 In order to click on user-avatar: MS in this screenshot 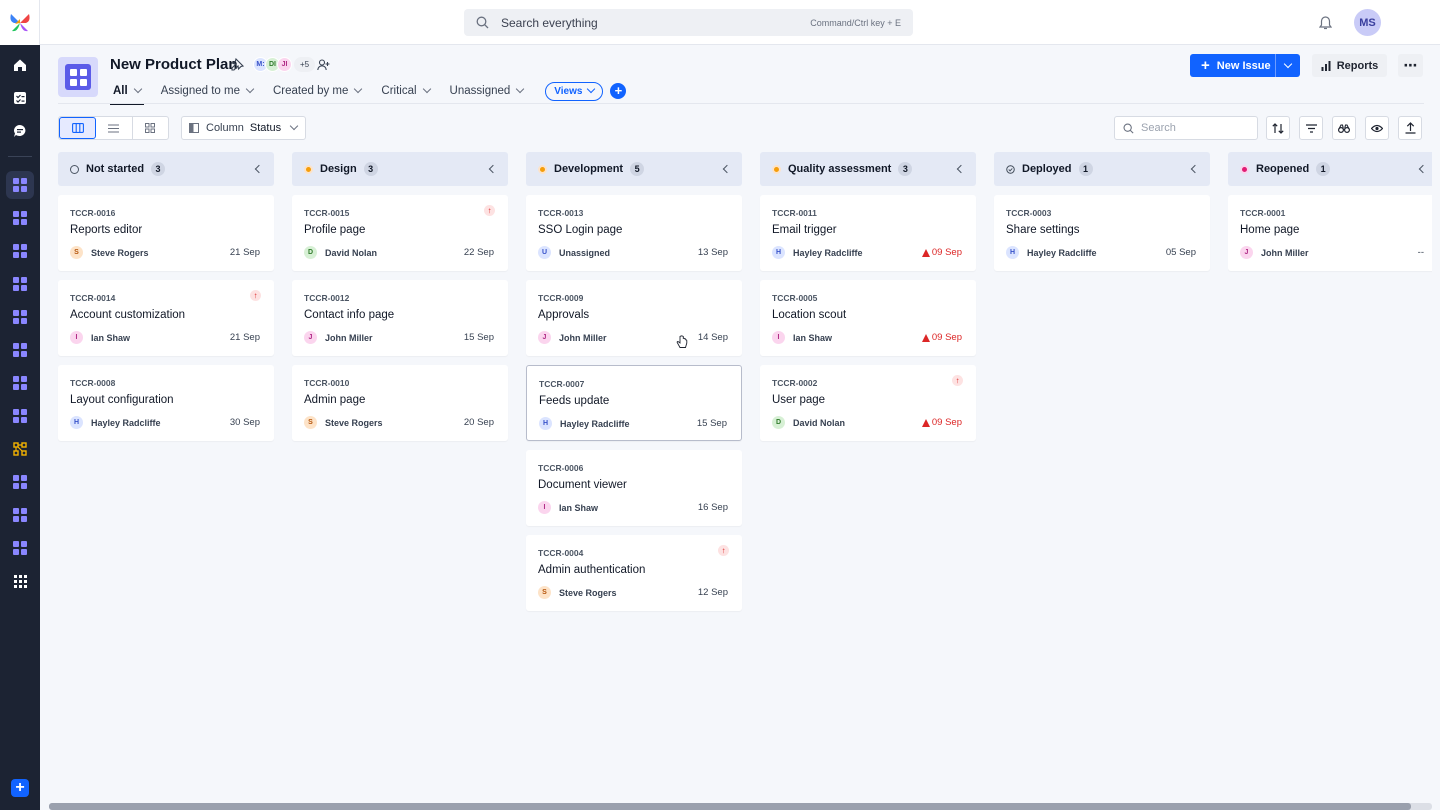, I will do `click(1367, 22)`.